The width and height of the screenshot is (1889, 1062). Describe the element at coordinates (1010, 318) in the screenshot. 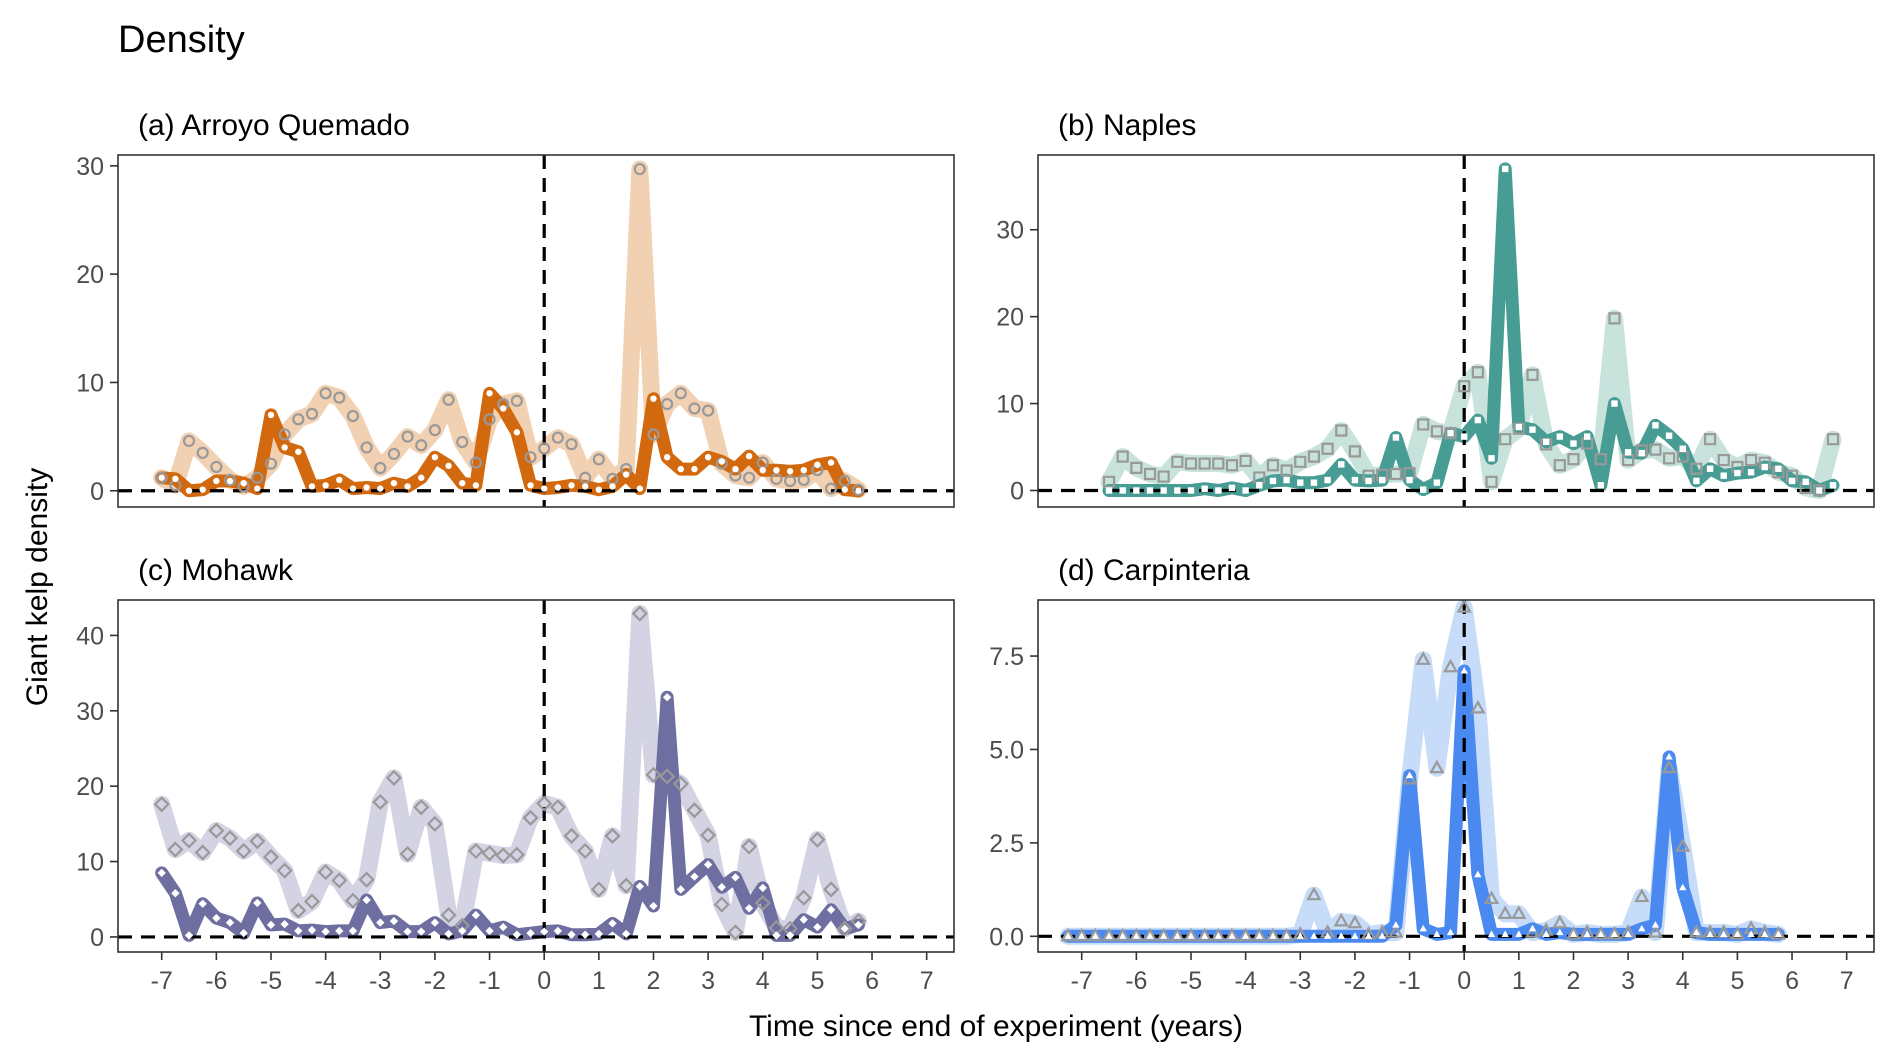

I see `y-tick-label: 20` at that location.